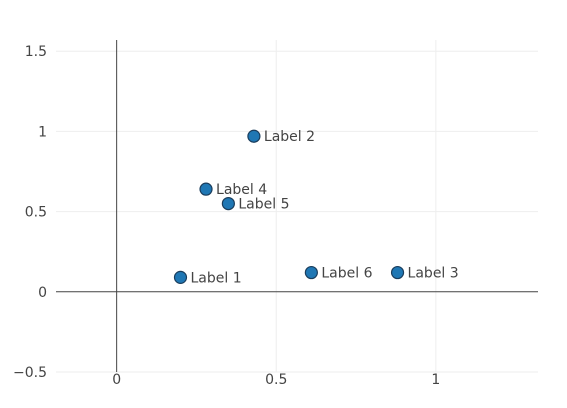 The width and height of the screenshot is (567, 408). I want to click on data-point-label: Label 6, so click(346, 274).